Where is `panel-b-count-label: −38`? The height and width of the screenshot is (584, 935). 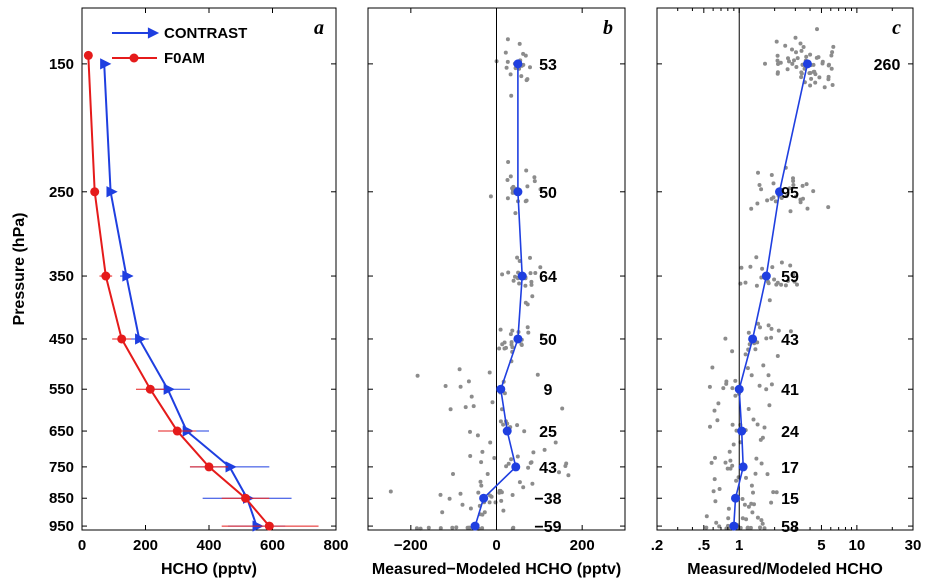
panel-b-count-label: −38 is located at coordinates (547, 499).